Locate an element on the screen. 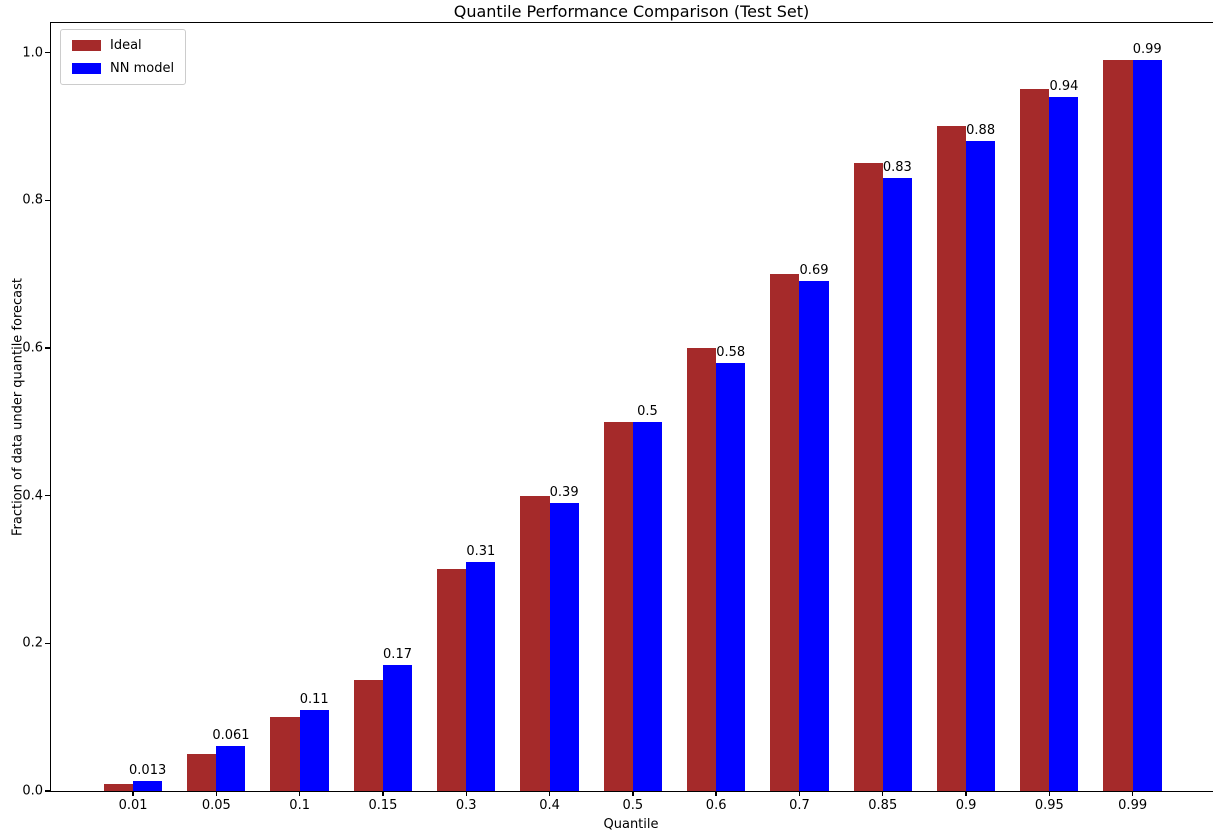 This screenshot has height=835, width=1213. legend: Ideal NN model is located at coordinates (123, 57).